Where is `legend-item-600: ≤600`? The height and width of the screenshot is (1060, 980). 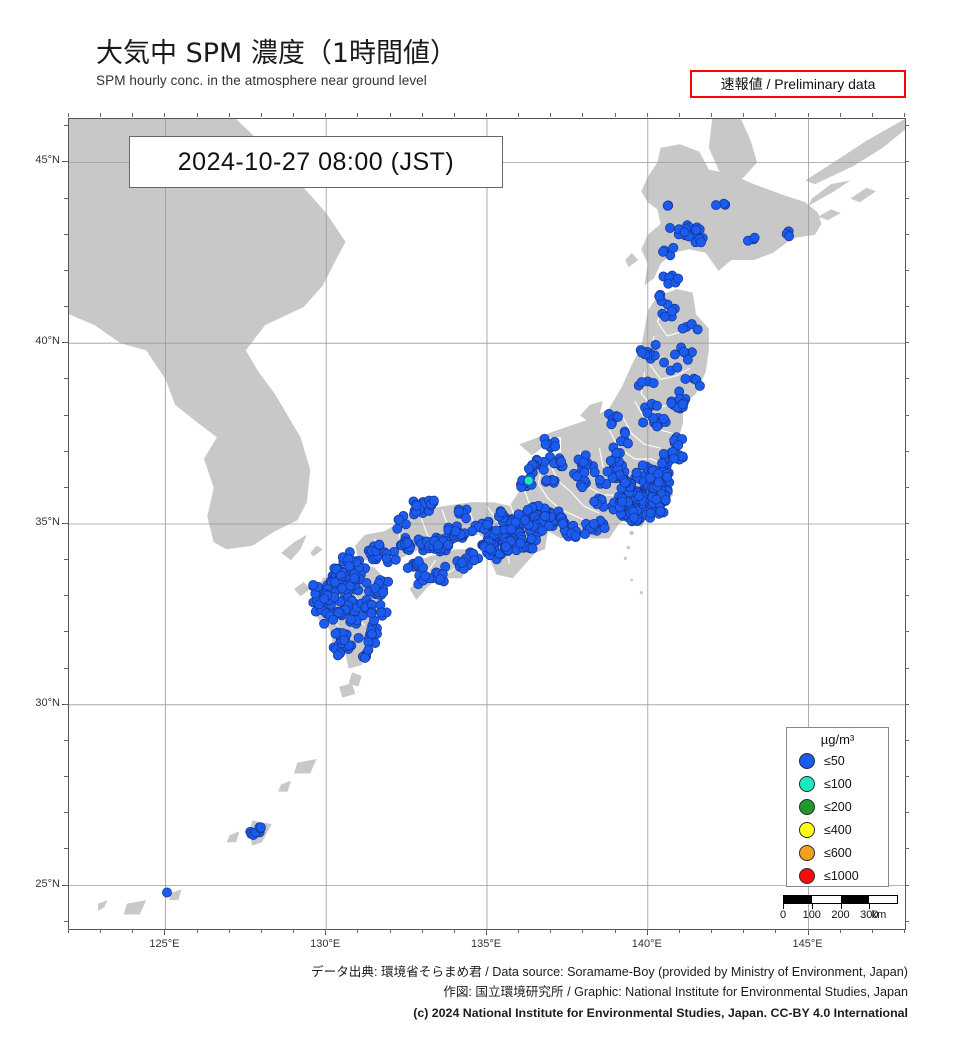
legend-item-600: ≤600 is located at coordinates (837, 852).